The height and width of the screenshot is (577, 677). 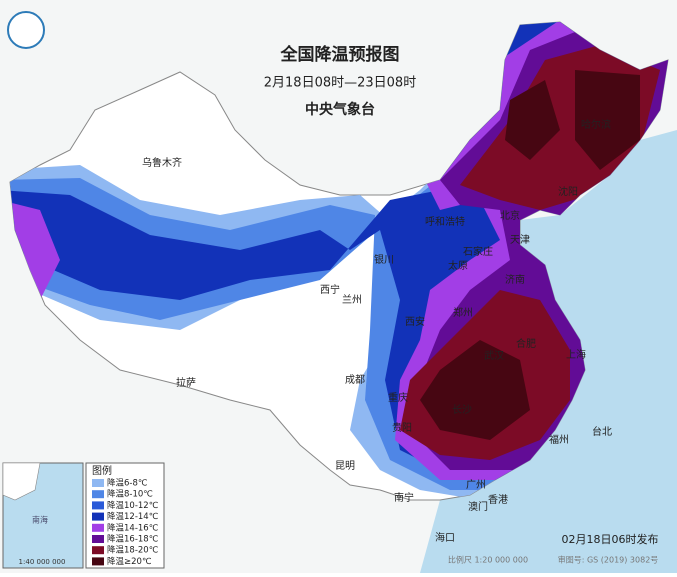 What do you see at coordinates (559, 439) in the screenshot?
I see `city: 福州` at bounding box center [559, 439].